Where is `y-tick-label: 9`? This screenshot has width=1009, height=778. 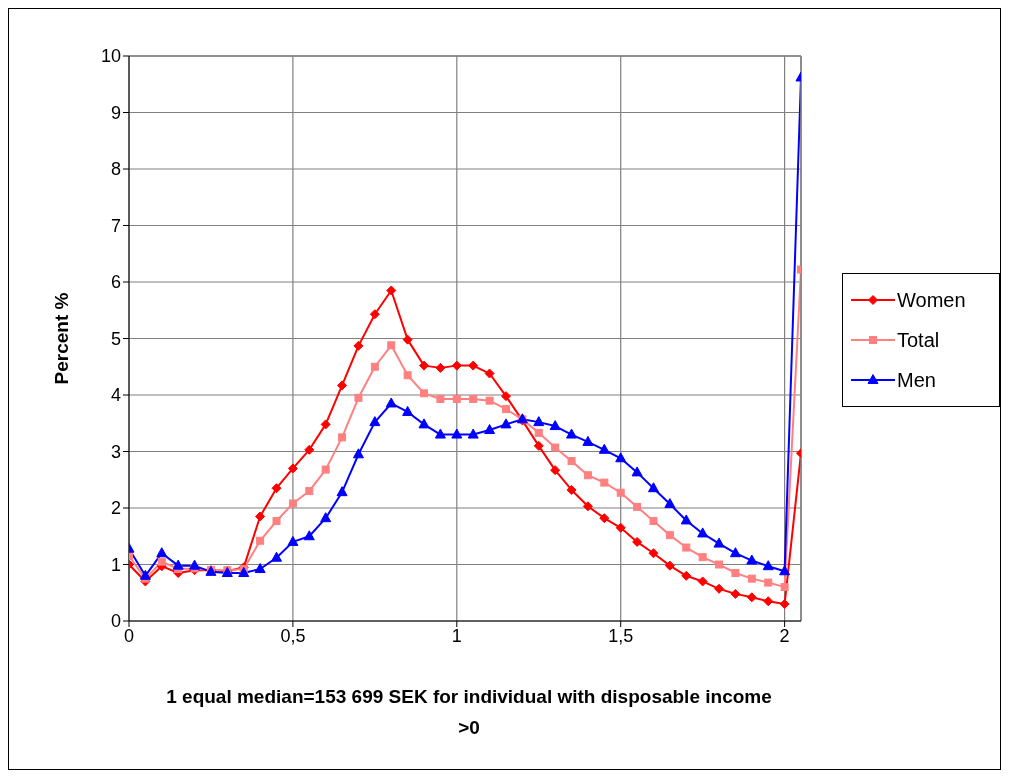 y-tick-label: 9 is located at coordinates (115, 112).